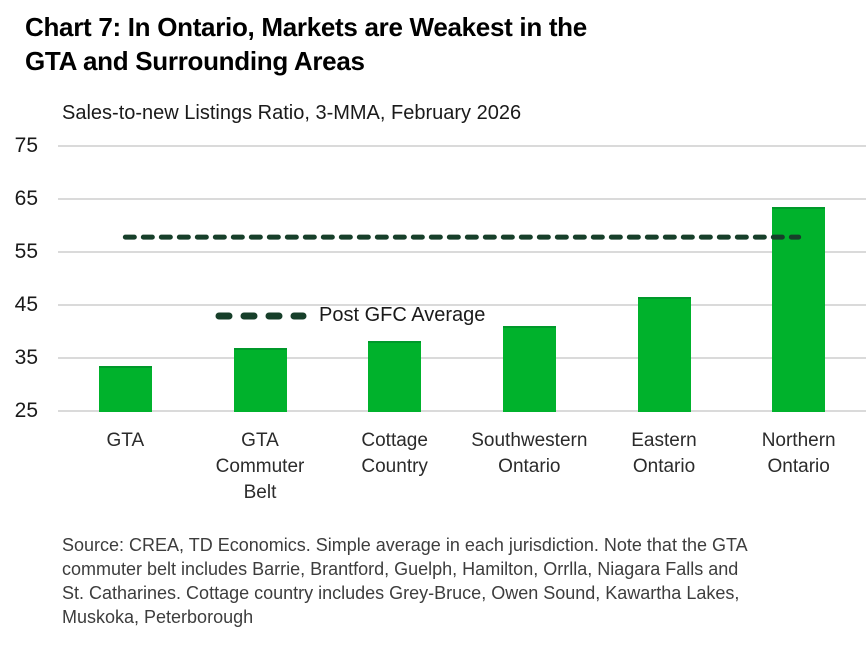 The image size is (868, 648). Describe the element at coordinates (26, 410) in the screenshot. I see `y-tick-label: 25` at that location.